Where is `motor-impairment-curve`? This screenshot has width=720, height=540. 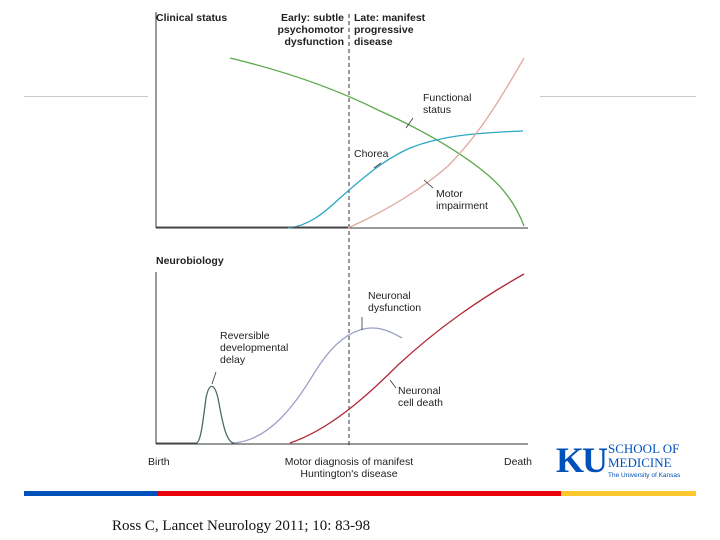
motor-impairment-curve is located at coordinates (436, 143).